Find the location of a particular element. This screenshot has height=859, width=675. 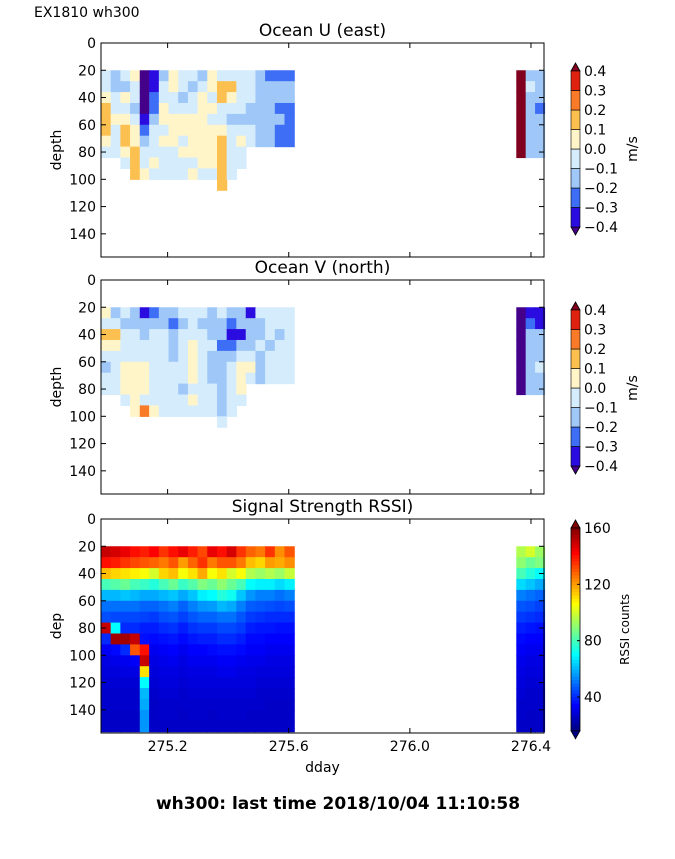

y-tick-label: 80 is located at coordinates (87, 153).